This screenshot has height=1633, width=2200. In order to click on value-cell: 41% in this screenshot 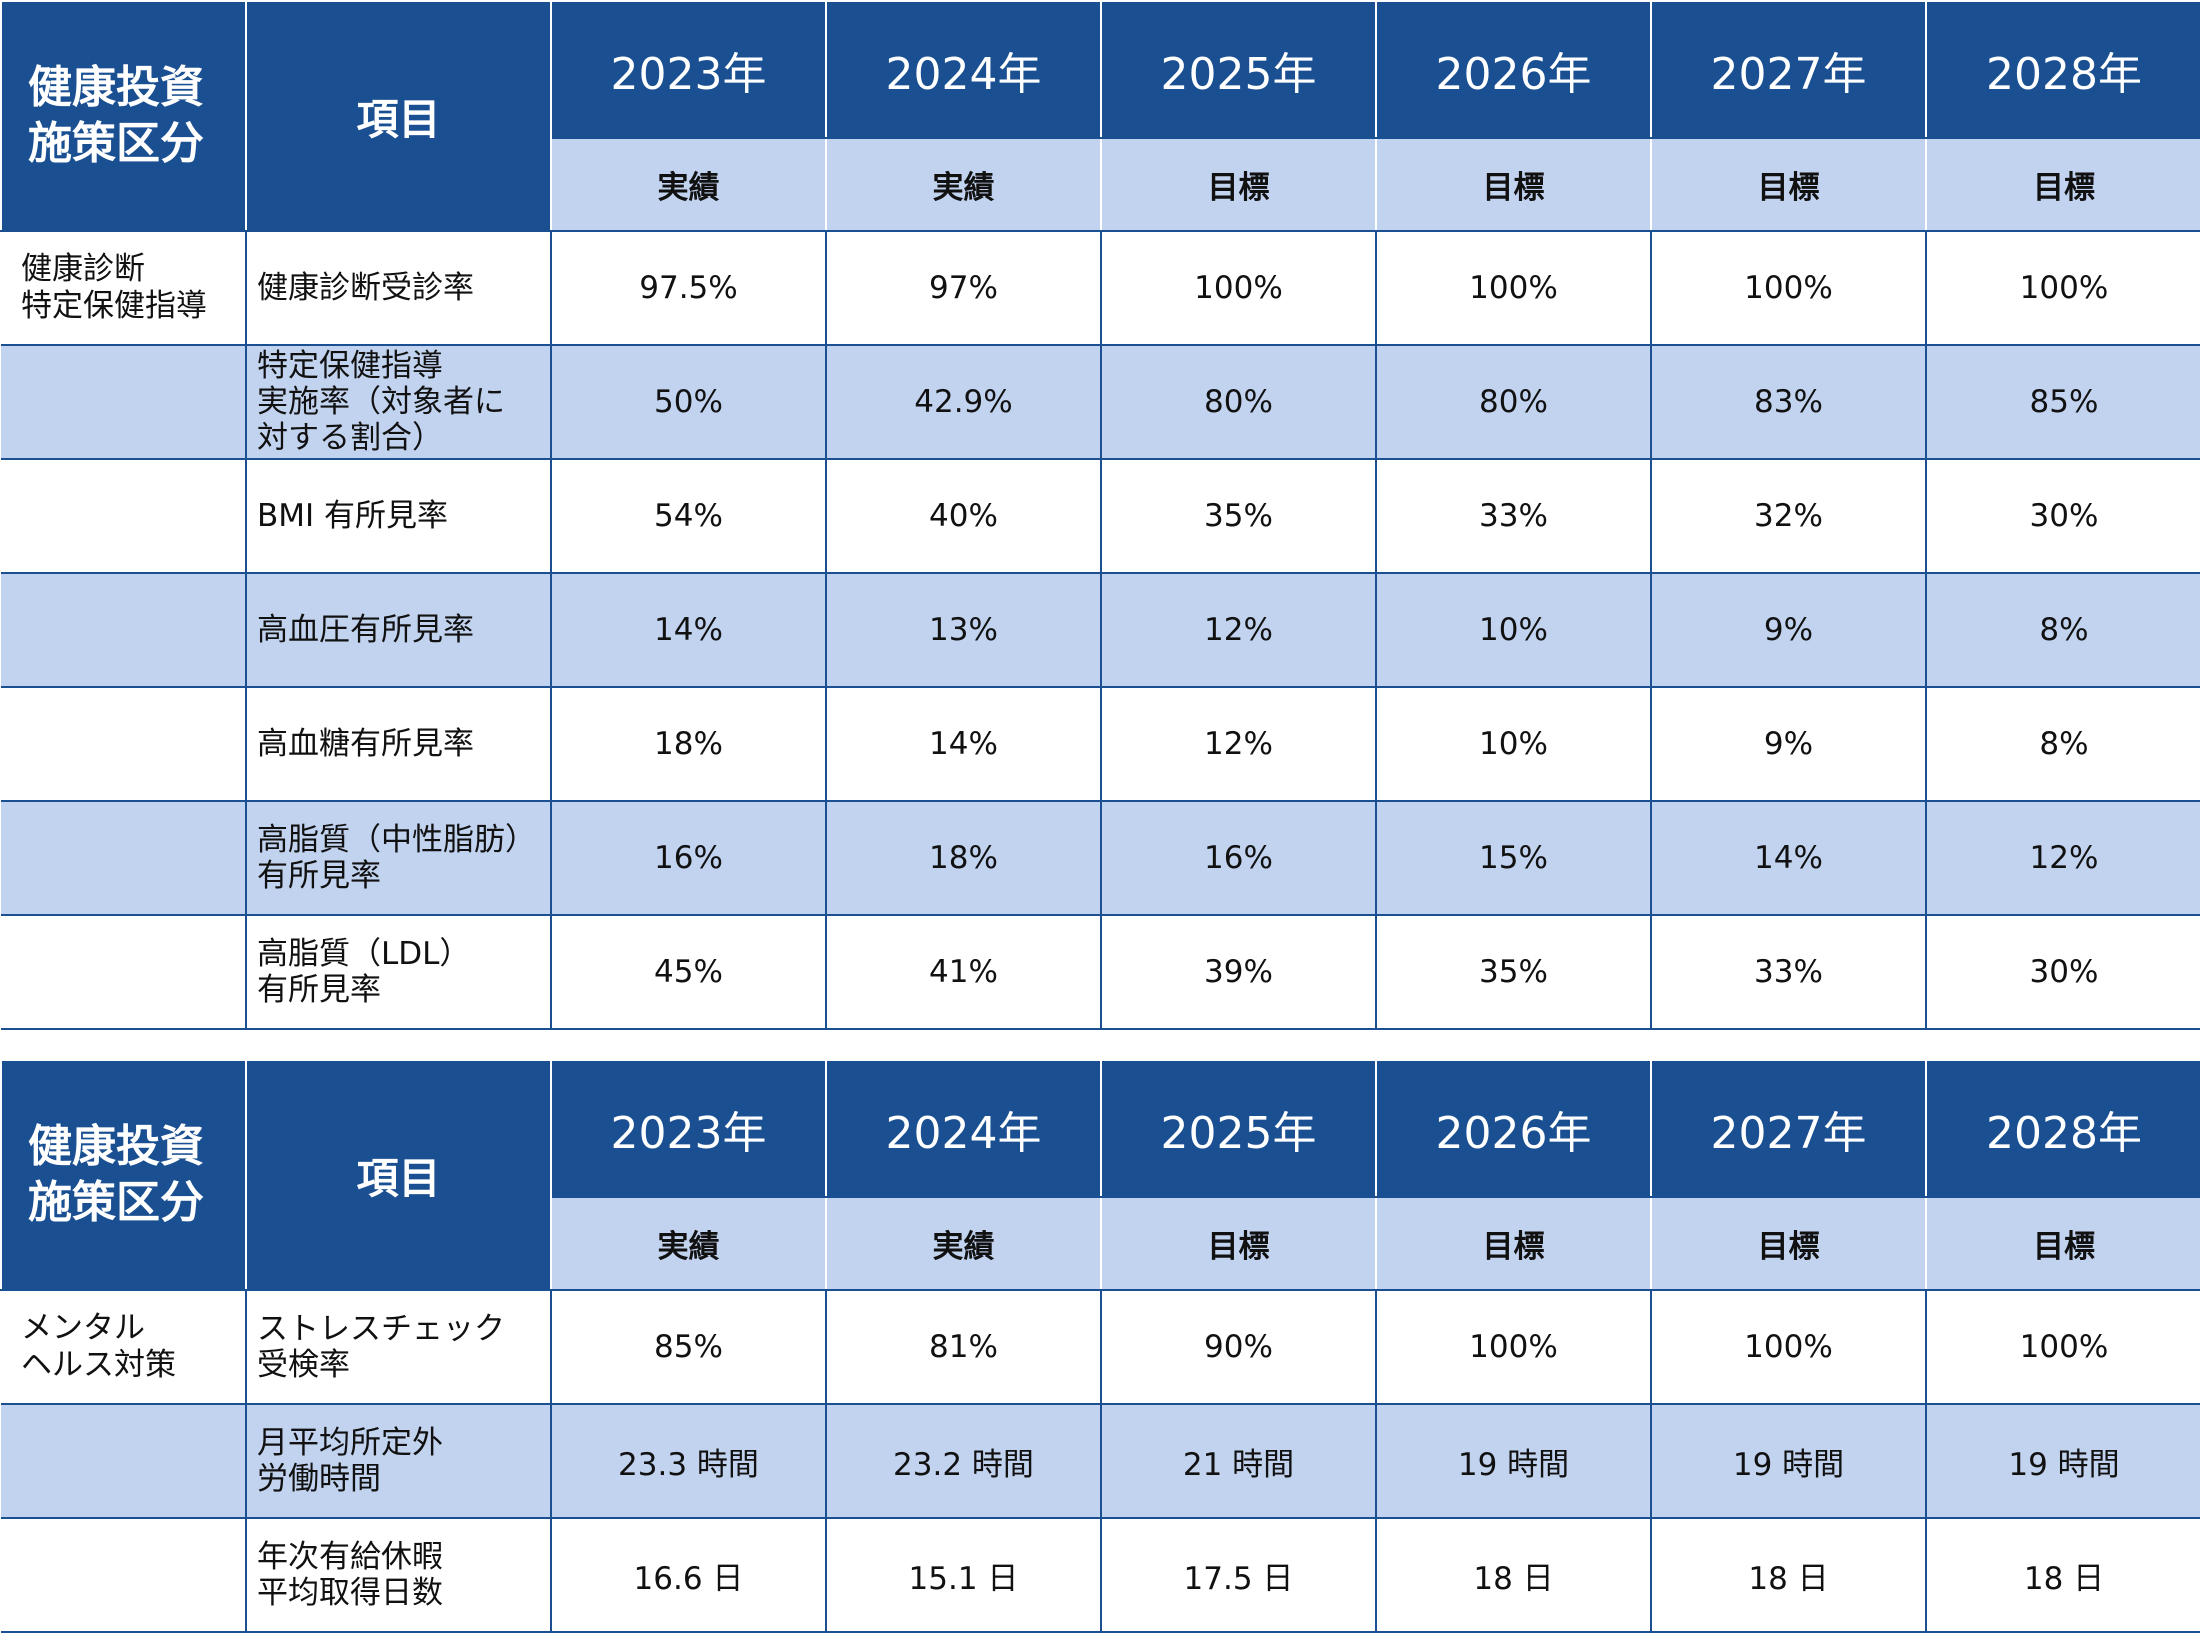, I will do `click(963, 972)`.